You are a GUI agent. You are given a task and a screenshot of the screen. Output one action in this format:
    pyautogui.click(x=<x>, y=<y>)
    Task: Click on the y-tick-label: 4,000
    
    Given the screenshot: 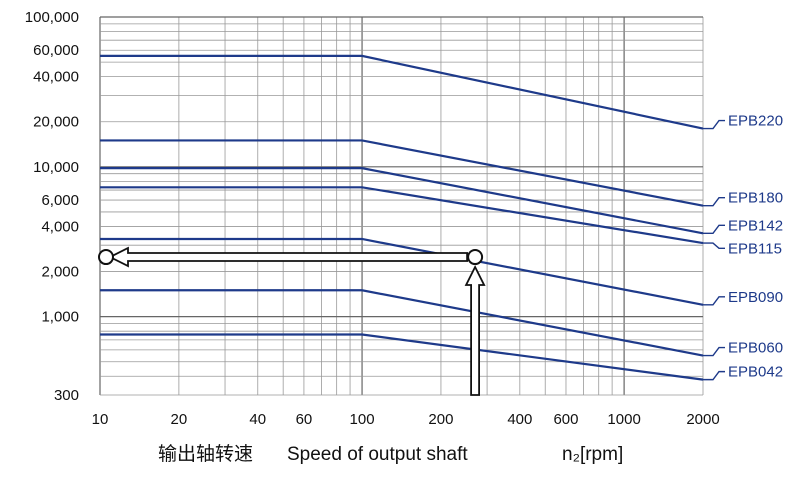 What is the action you would take?
    pyautogui.click(x=60, y=226)
    